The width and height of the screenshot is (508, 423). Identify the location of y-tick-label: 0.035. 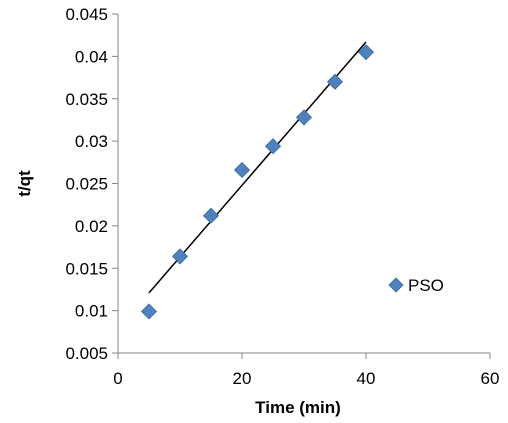
(86, 99).